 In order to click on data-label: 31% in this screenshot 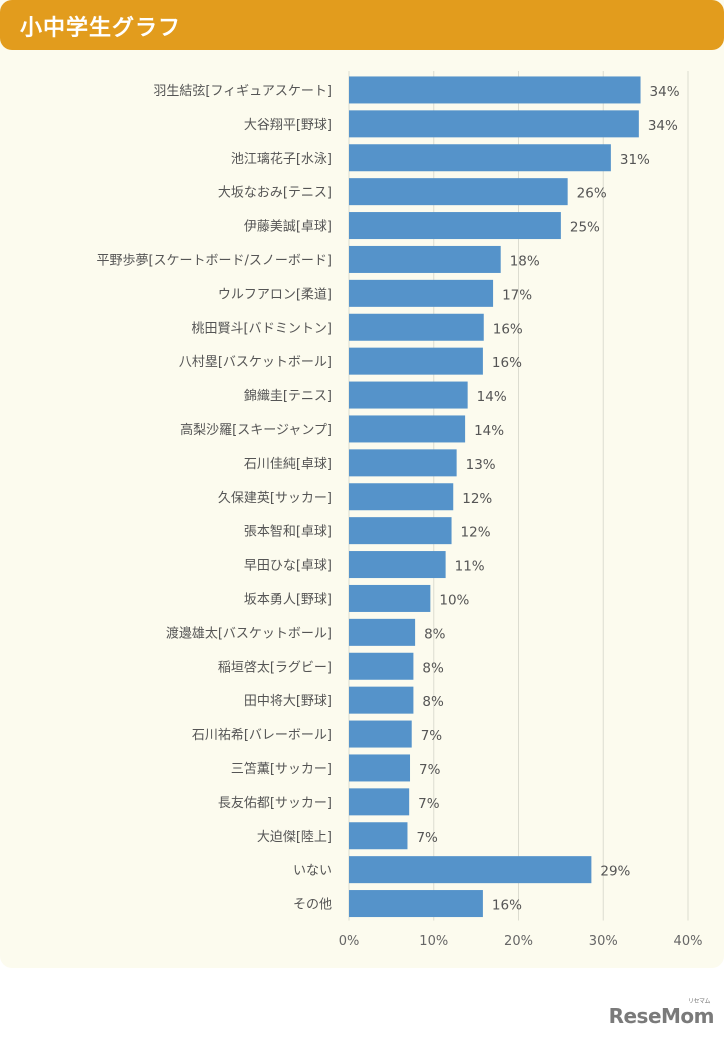, I will do `click(635, 160)`.